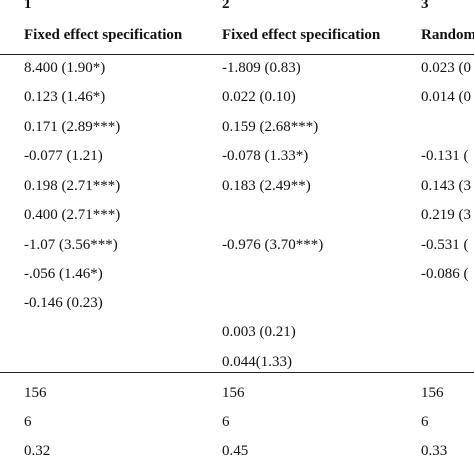  I want to click on table-cell: 0.219 (3, so click(446, 215).